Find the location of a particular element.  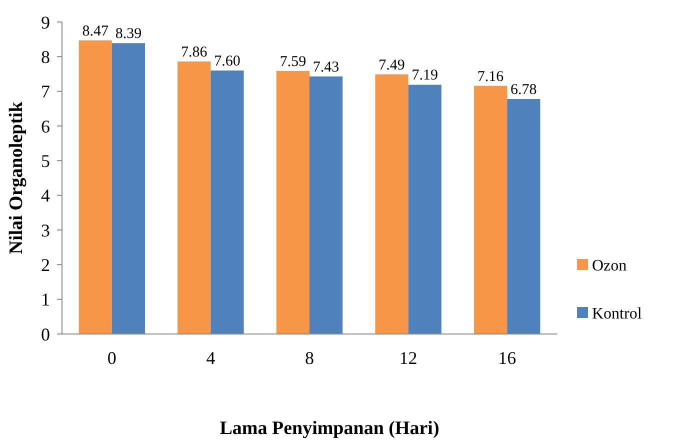

x-axis-title: Lama Penyimpanan (Hari) is located at coordinates (330, 428).